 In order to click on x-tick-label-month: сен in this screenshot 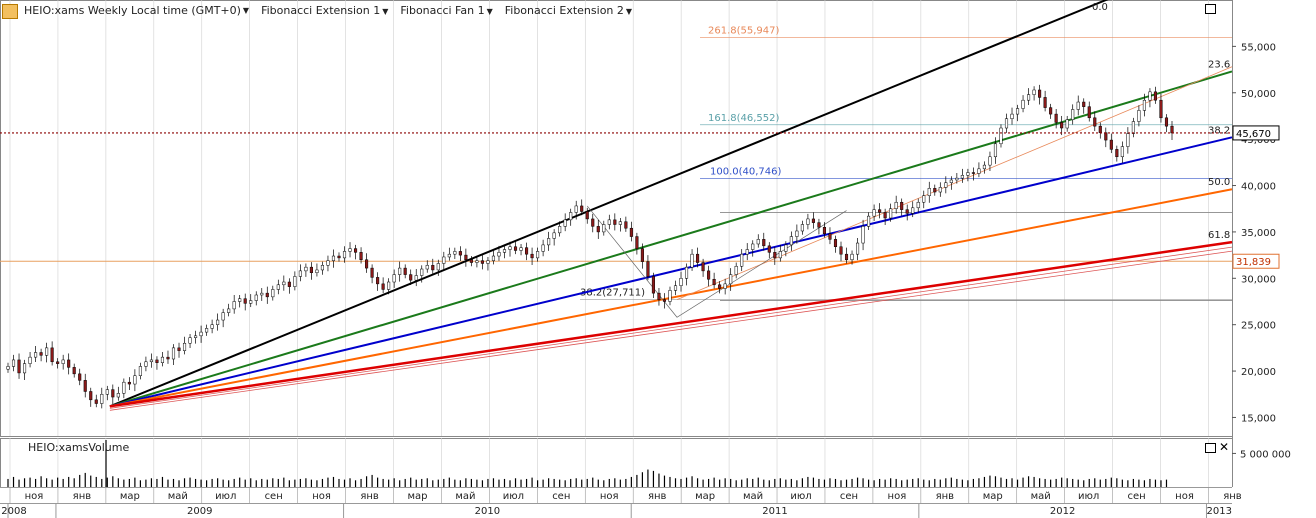, I will do `click(274, 496)`.